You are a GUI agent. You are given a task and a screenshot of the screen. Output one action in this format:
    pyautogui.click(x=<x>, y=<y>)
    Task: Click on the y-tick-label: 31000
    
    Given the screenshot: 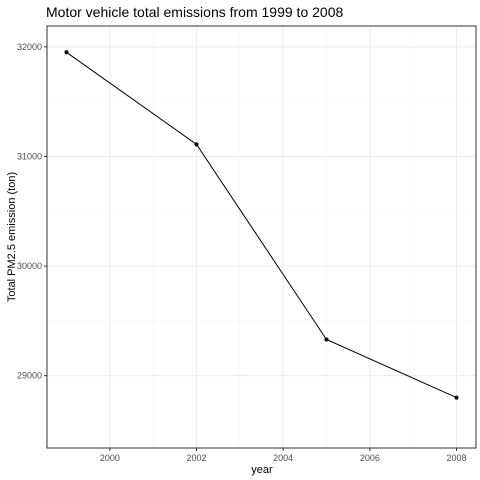 What is the action you would take?
    pyautogui.click(x=29, y=156)
    